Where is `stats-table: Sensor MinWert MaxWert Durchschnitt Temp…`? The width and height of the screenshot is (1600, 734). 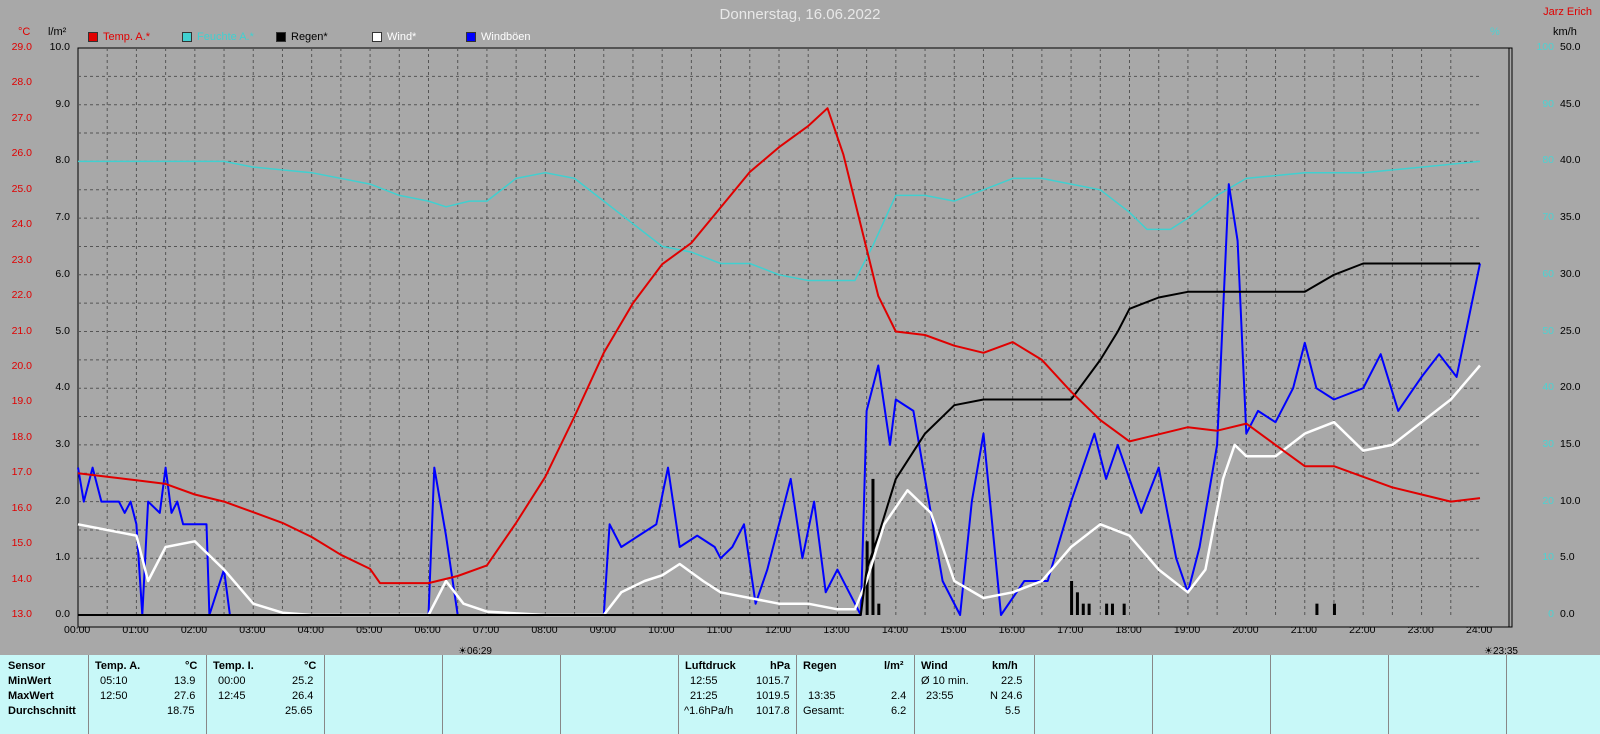 stats-table: Sensor MinWert MaxWert Durchschnitt Temp… is located at coordinates (800, 694).